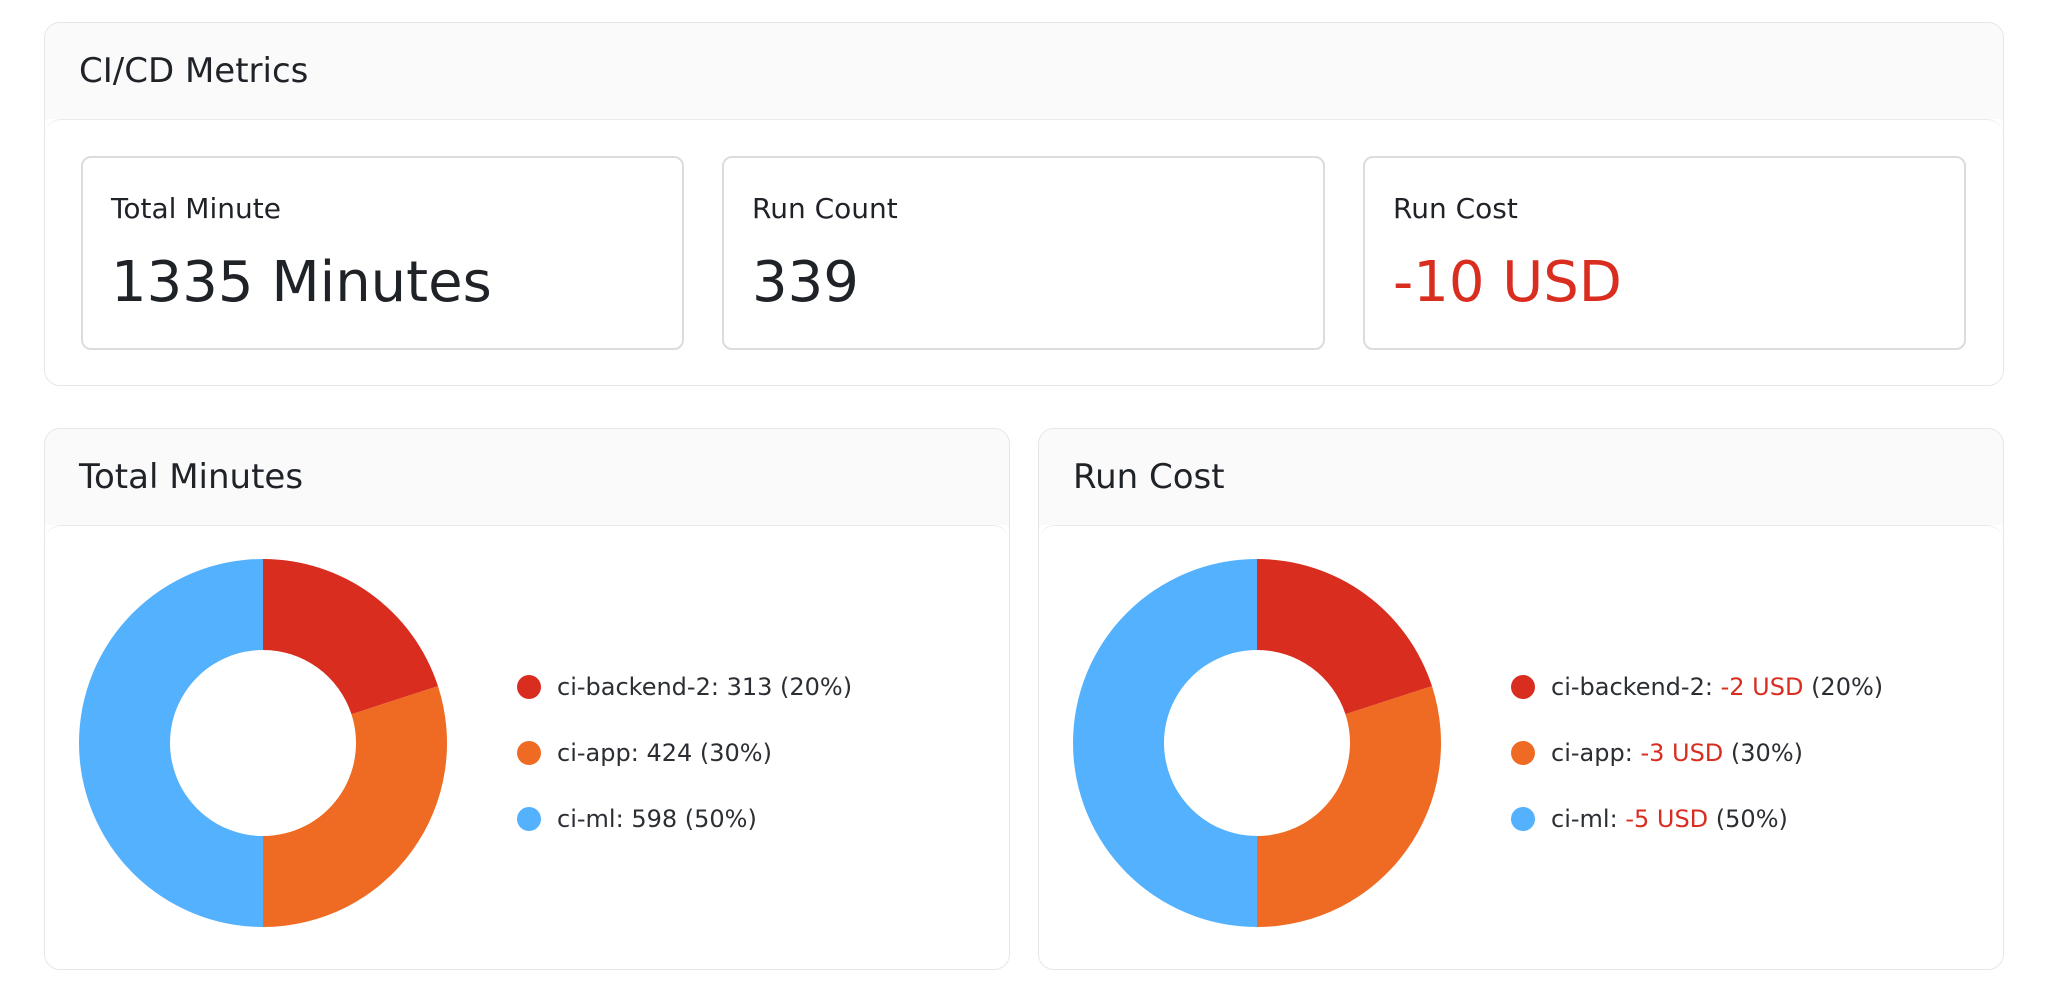 This screenshot has height=992, width=2048. I want to click on legend-value: -5 USD, so click(1667, 819).